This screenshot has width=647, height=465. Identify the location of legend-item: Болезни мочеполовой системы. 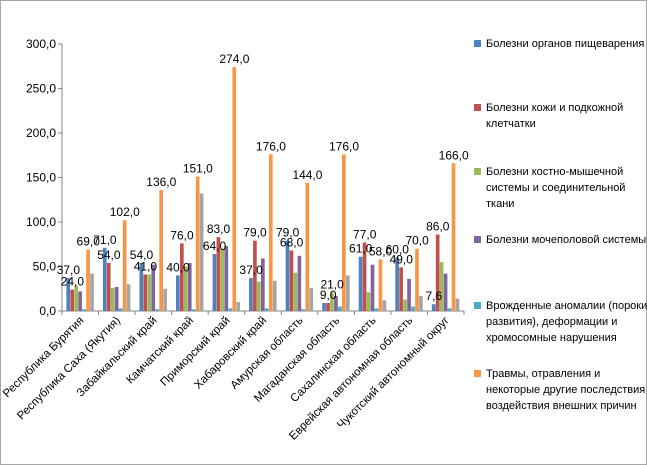
(560, 240).